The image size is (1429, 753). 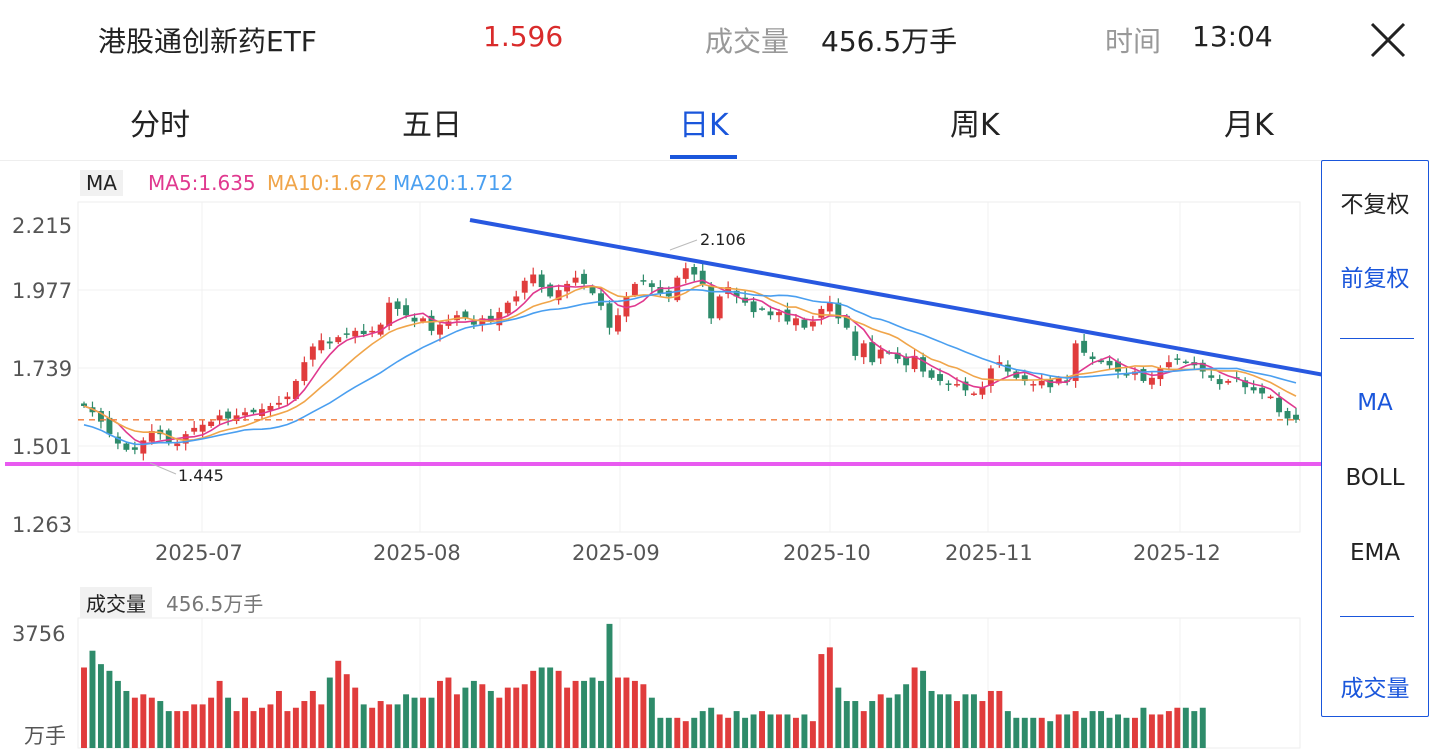 What do you see at coordinates (1375, 205) in the screenshot?
I see `option-no-adjust: 不复权` at bounding box center [1375, 205].